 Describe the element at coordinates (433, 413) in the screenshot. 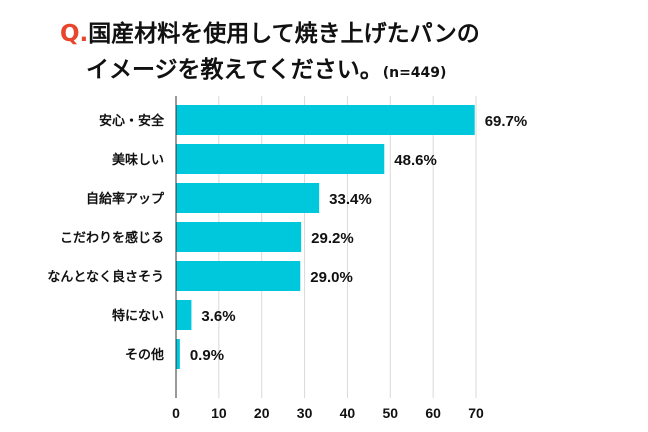

I see `x-tick-label: 60` at that location.